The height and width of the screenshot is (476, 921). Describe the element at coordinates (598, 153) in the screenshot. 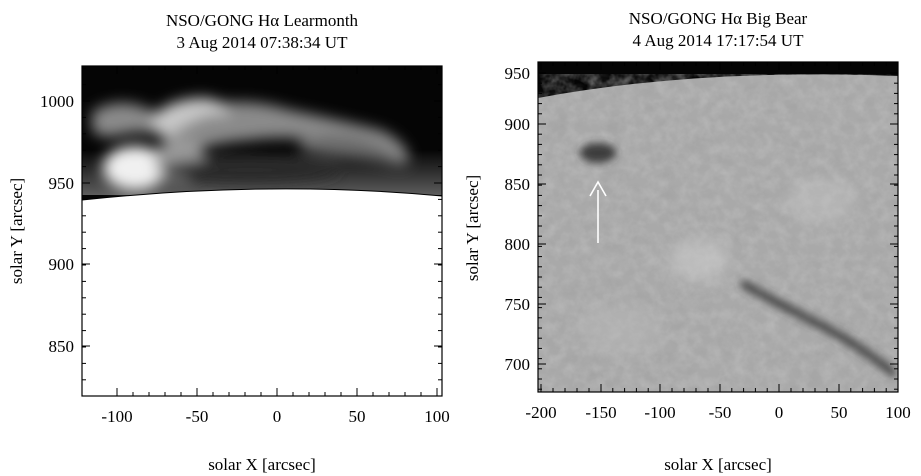

I see `dark-feature` at that location.